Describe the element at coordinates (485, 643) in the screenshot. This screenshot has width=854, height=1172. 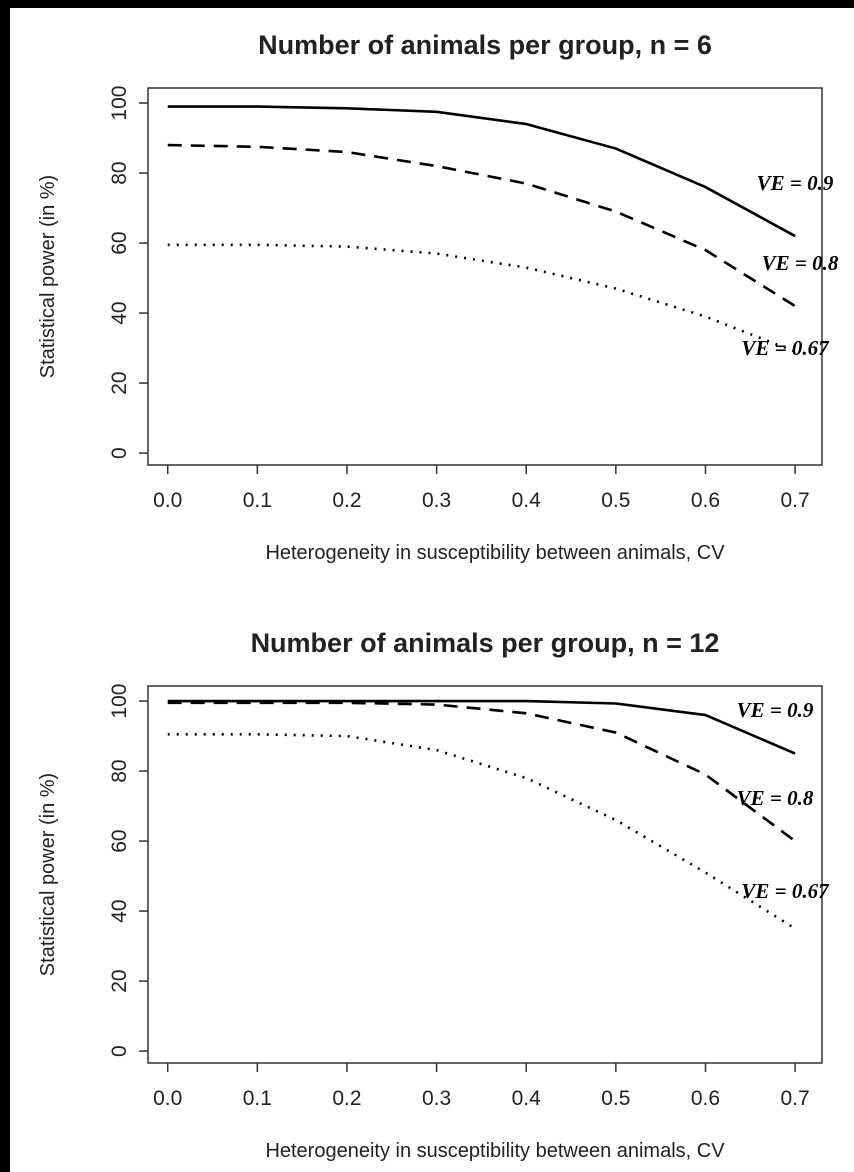
I see `chart-title: Number of animals per group, n = 12` at that location.